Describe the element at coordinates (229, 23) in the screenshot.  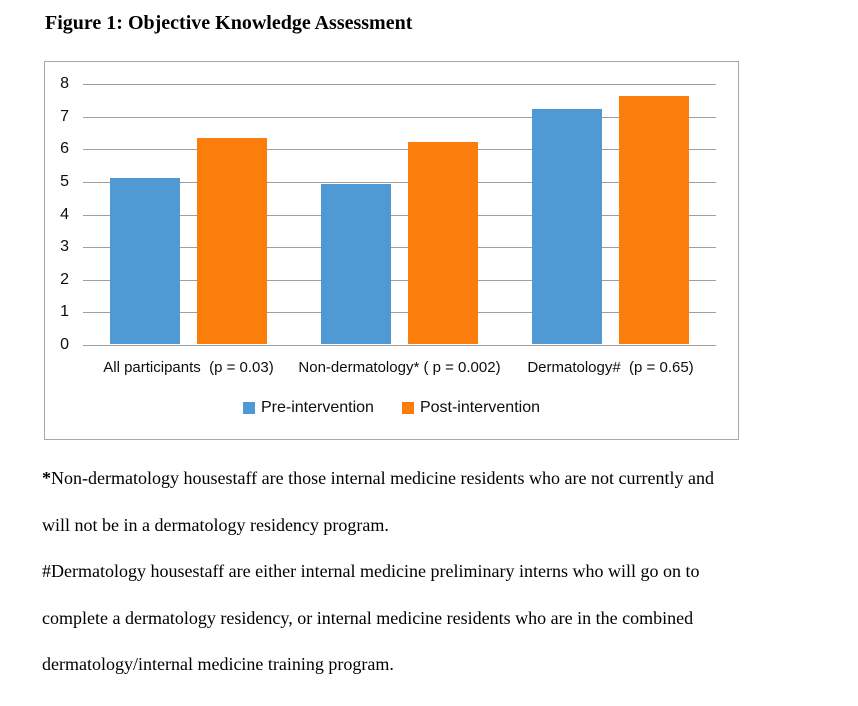
I see `figure-title: Figure 1: Objective Knowledge Assessment` at that location.